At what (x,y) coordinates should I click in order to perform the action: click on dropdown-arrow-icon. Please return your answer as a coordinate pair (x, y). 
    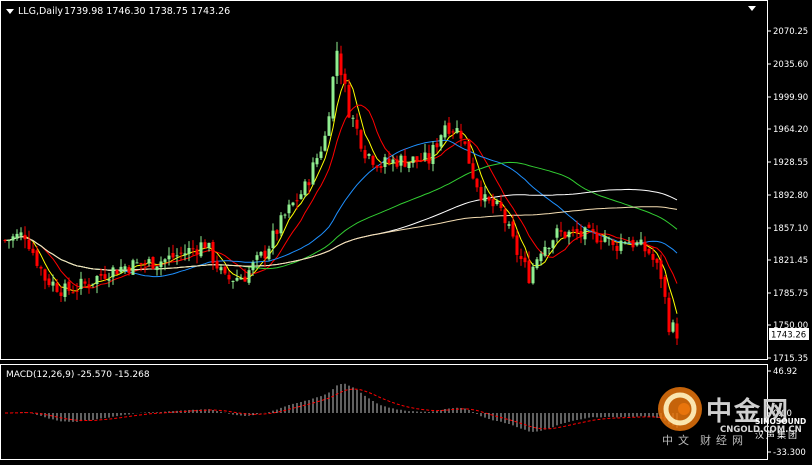
    Looking at the image, I should click on (10, 11).